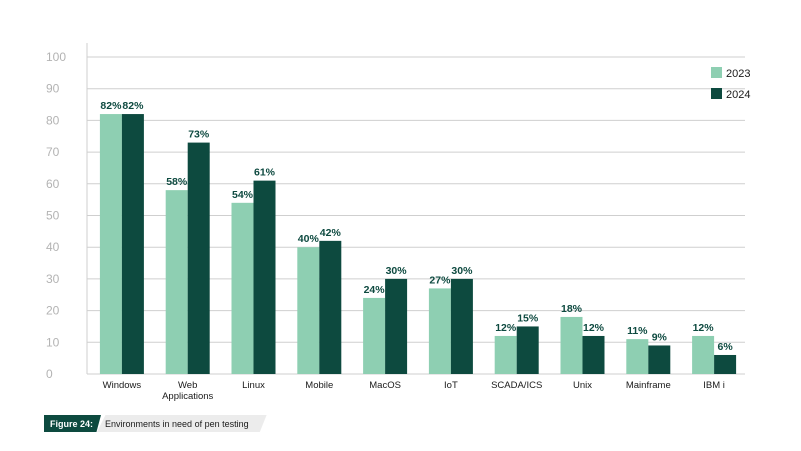 Image resolution: width=801 pixels, height=451 pixels. I want to click on x-tick-label: Linux, so click(253, 385).